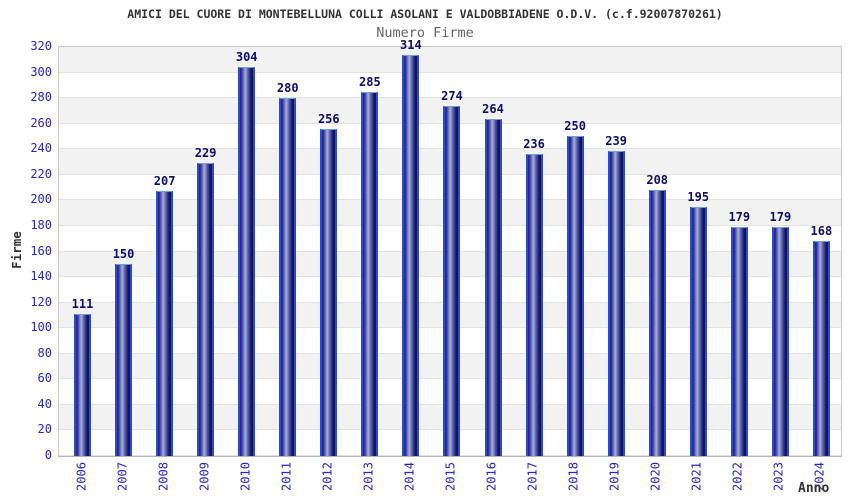 This screenshot has width=850, height=500. Describe the element at coordinates (44, 403) in the screenshot. I see `y-tick-label: 40` at that location.